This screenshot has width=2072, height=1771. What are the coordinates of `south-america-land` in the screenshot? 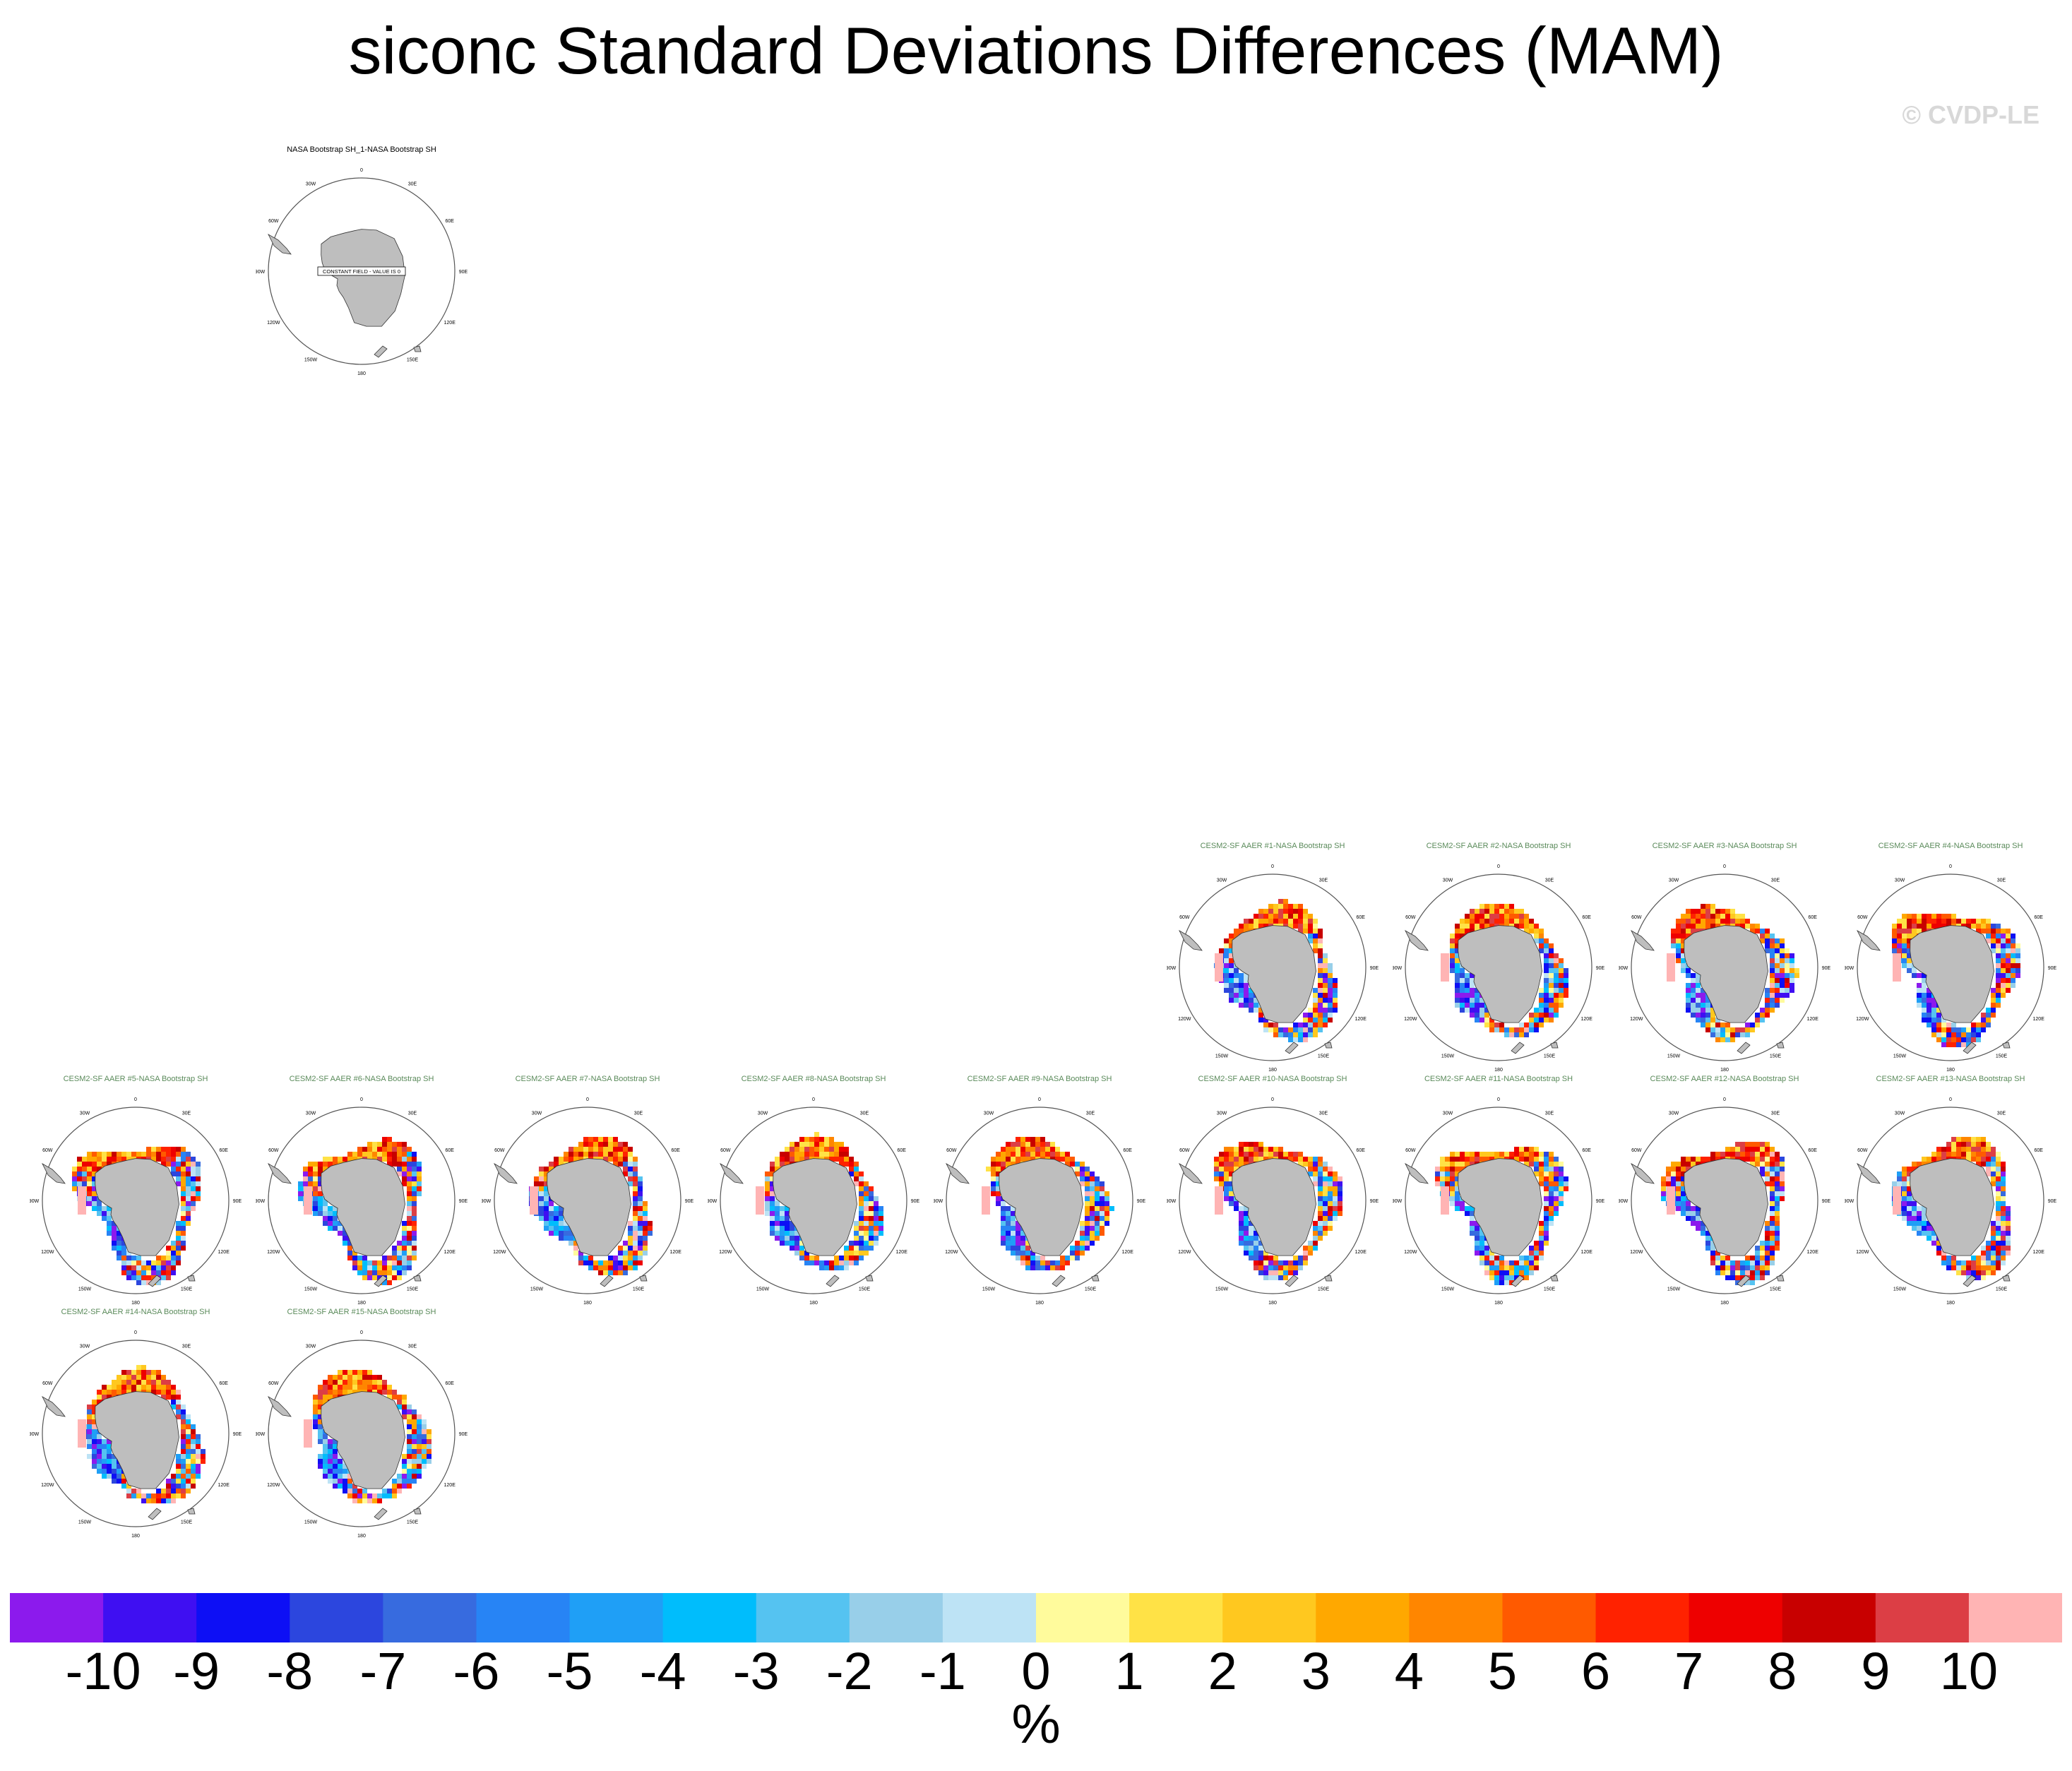 It's located at (1643, 940).